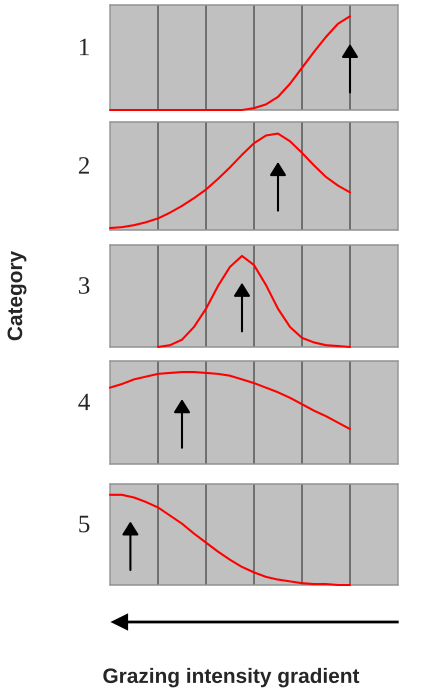 Image resolution: width=440 pixels, height=692 pixels. Describe the element at coordinates (84, 47) in the screenshot. I see `text: 1` at that location.